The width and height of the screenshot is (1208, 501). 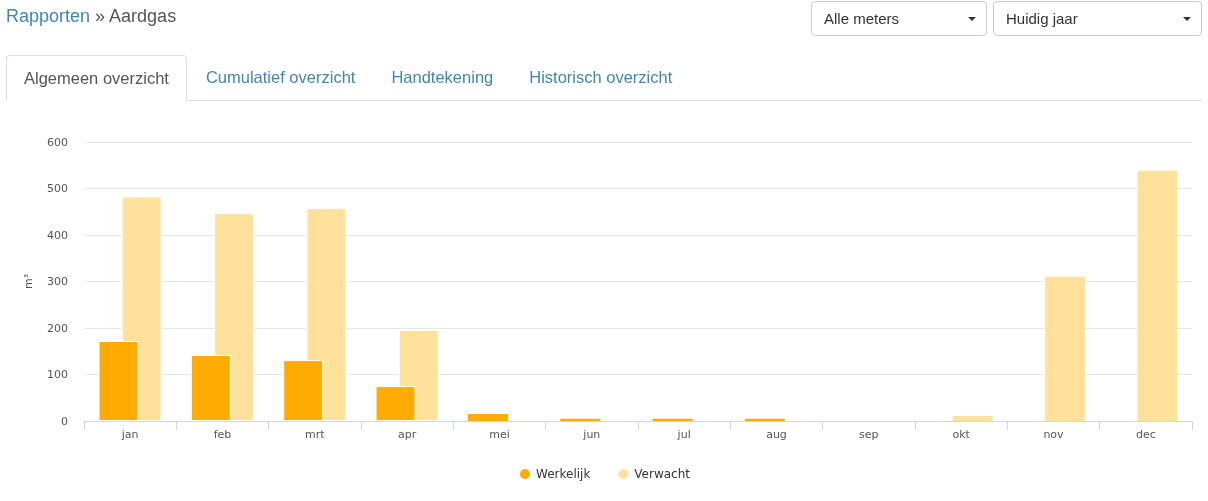 What do you see at coordinates (1145, 434) in the screenshot?
I see `x-tick-label: dec` at bounding box center [1145, 434].